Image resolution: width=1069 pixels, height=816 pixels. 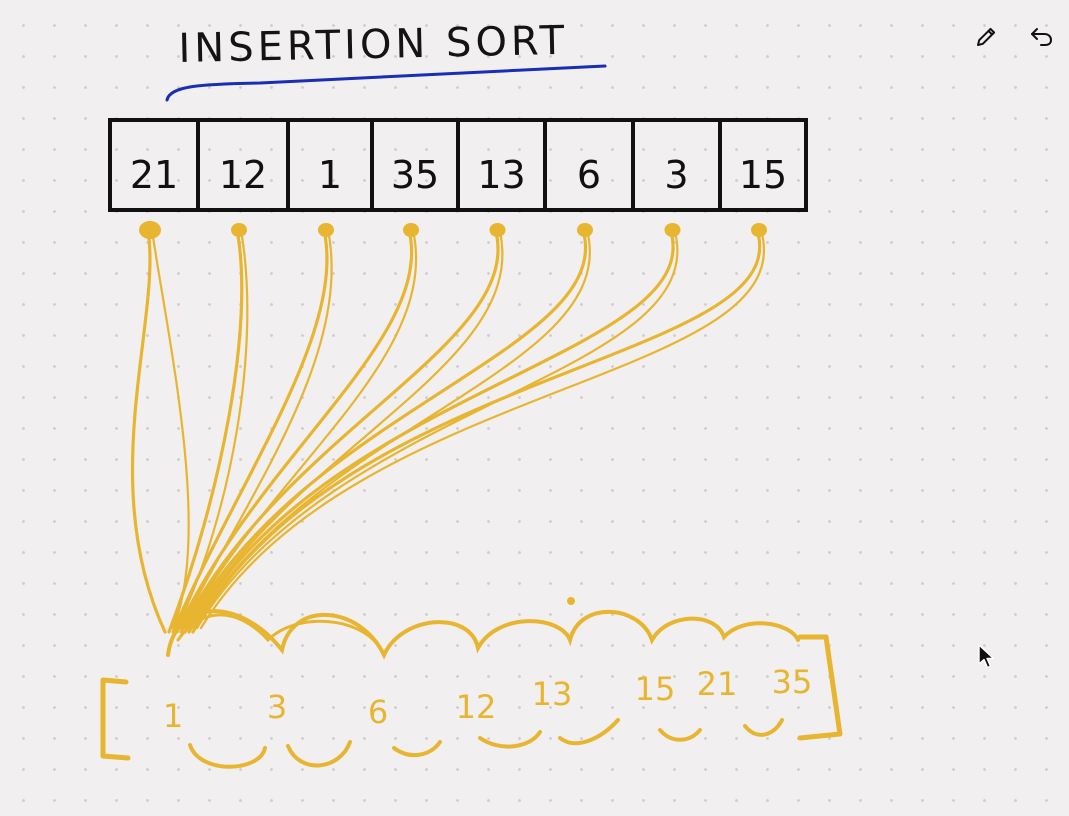 What do you see at coordinates (763, 175) in the screenshot?
I see `array-cell-value: 15` at bounding box center [763, 175].